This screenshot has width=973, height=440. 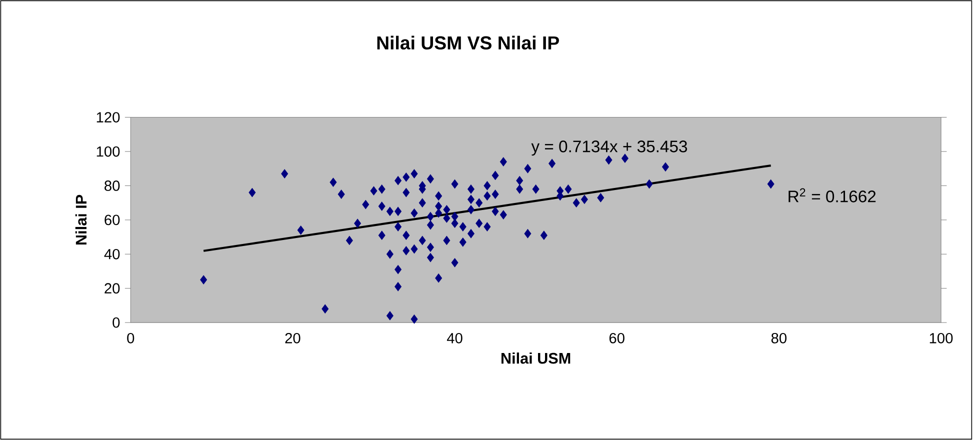 What do you see at coordinates (468, 43) in the screenshot?
I see `chart-title: Nilai USM VS Nilai IP` at bounding box center [468, 43].